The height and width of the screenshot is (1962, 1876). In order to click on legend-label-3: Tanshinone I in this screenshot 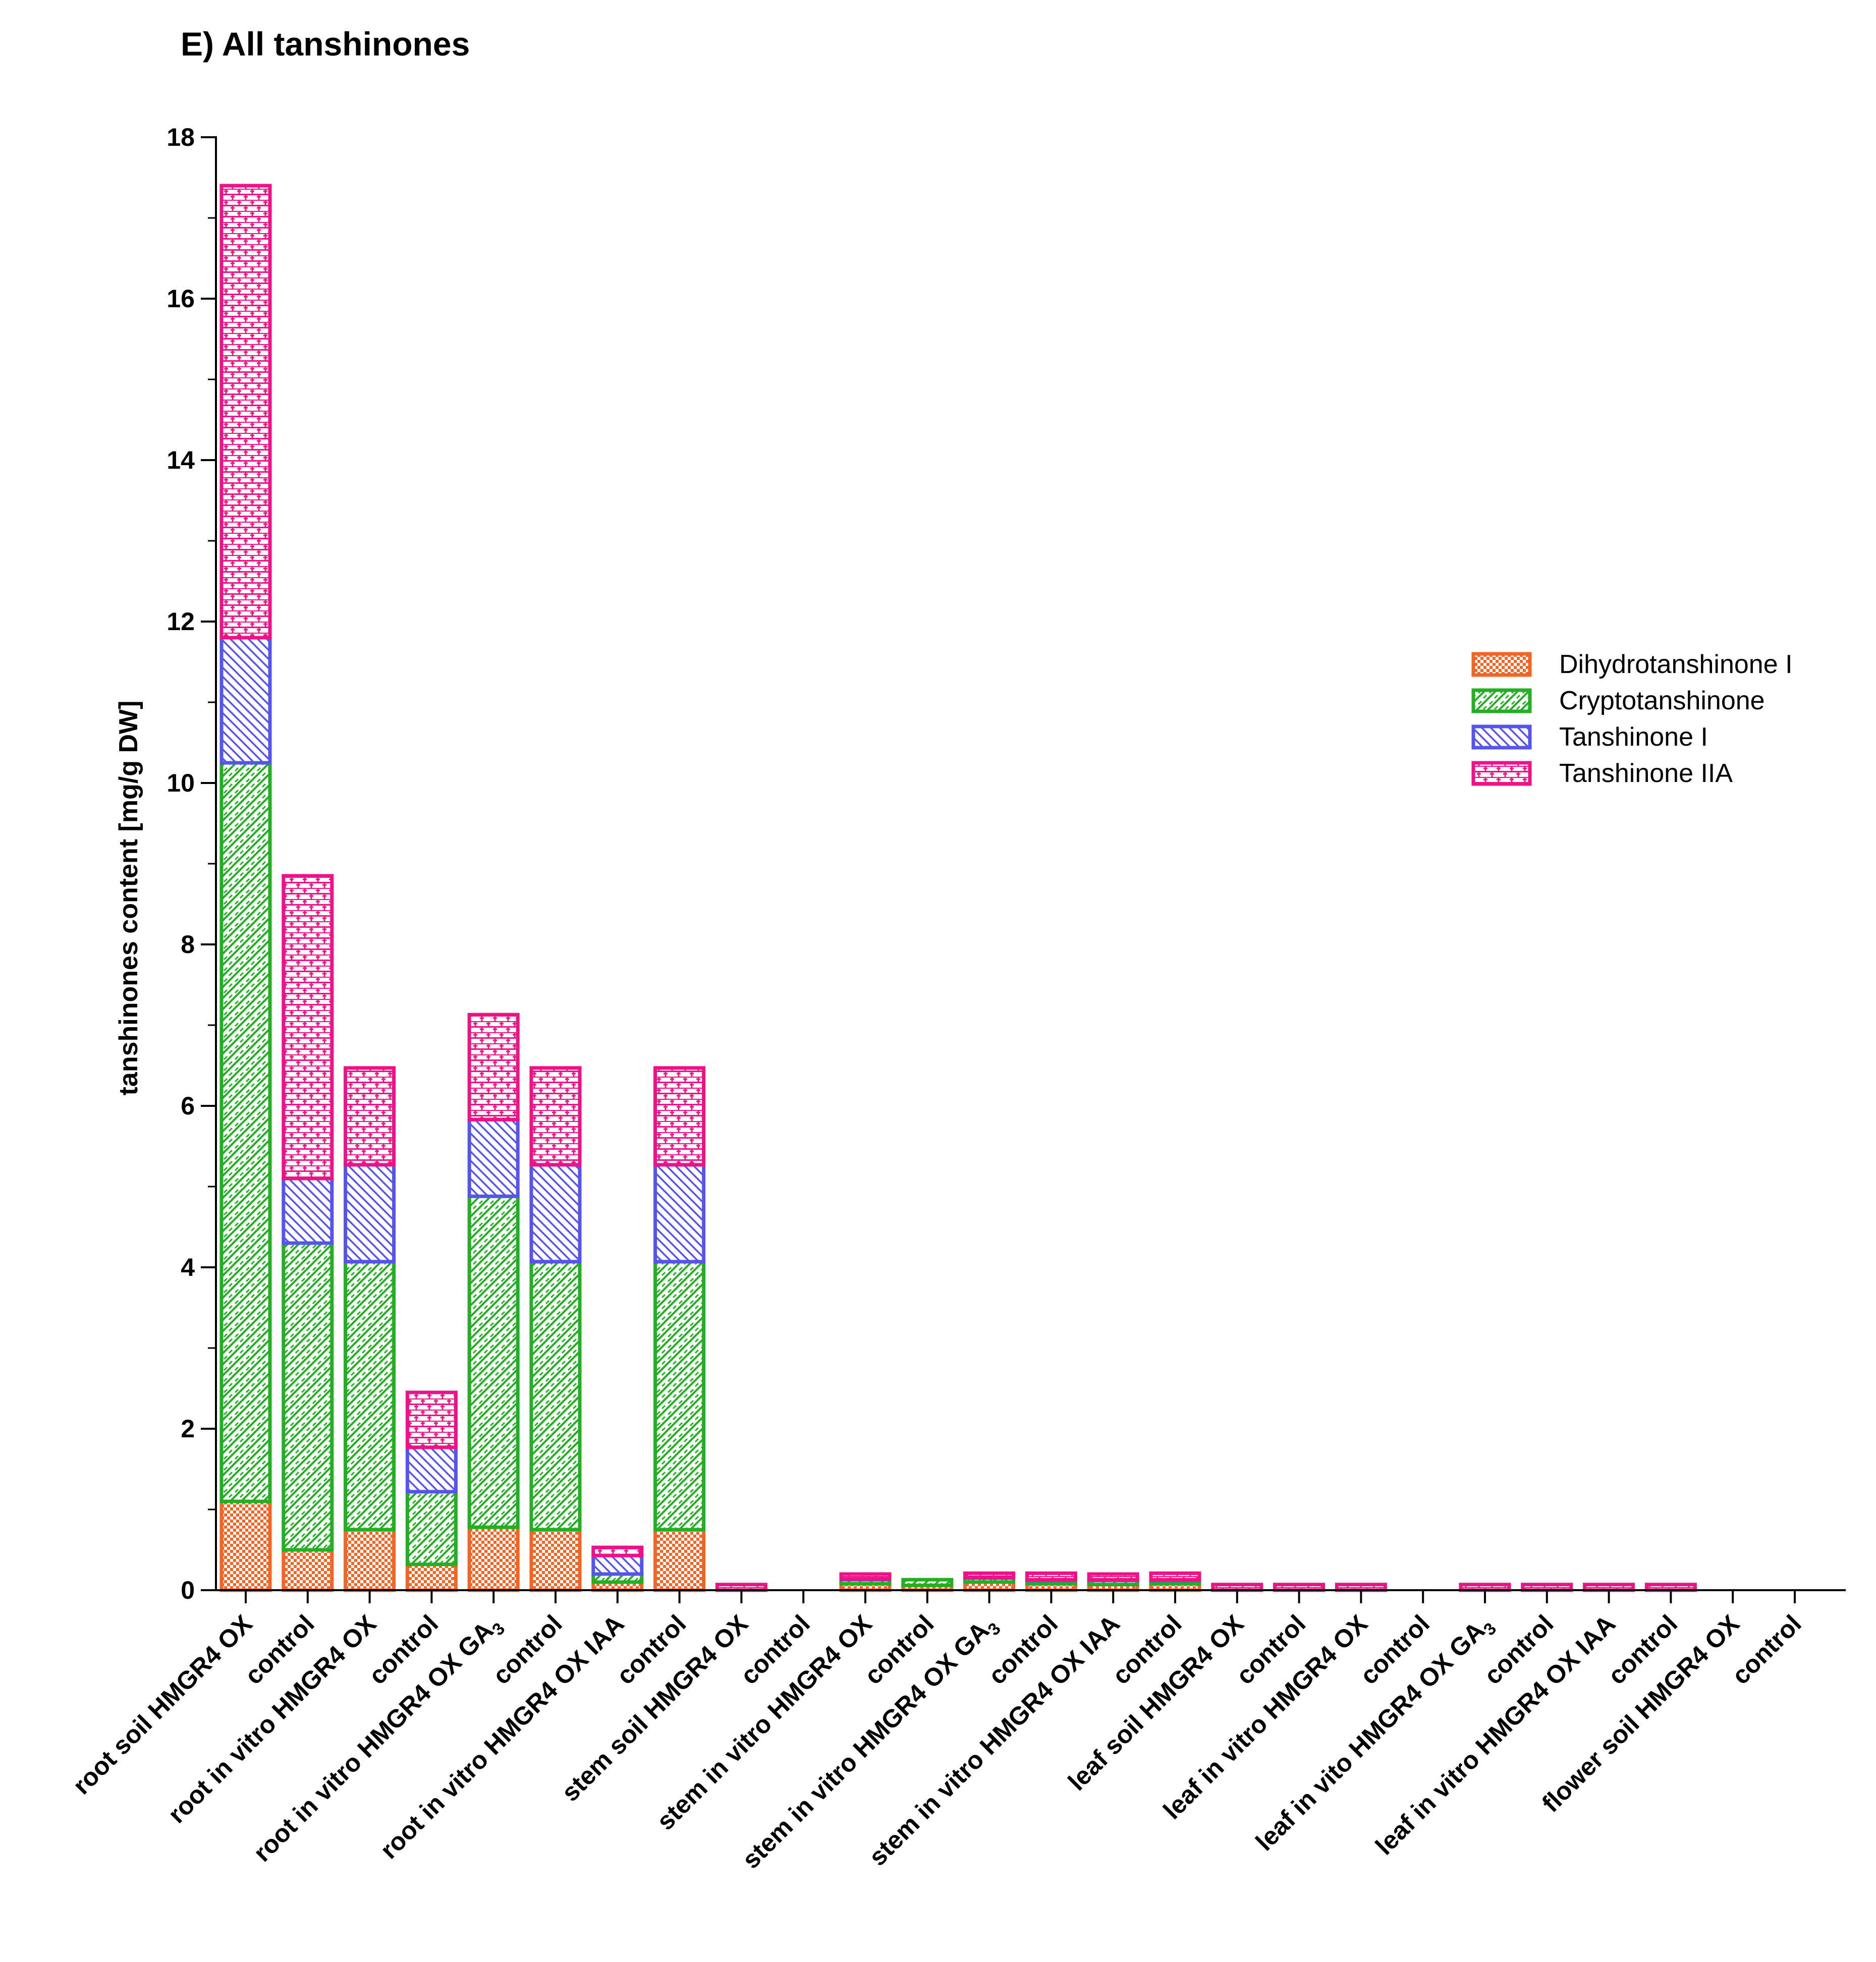, I will do `click(1633, 737)`.